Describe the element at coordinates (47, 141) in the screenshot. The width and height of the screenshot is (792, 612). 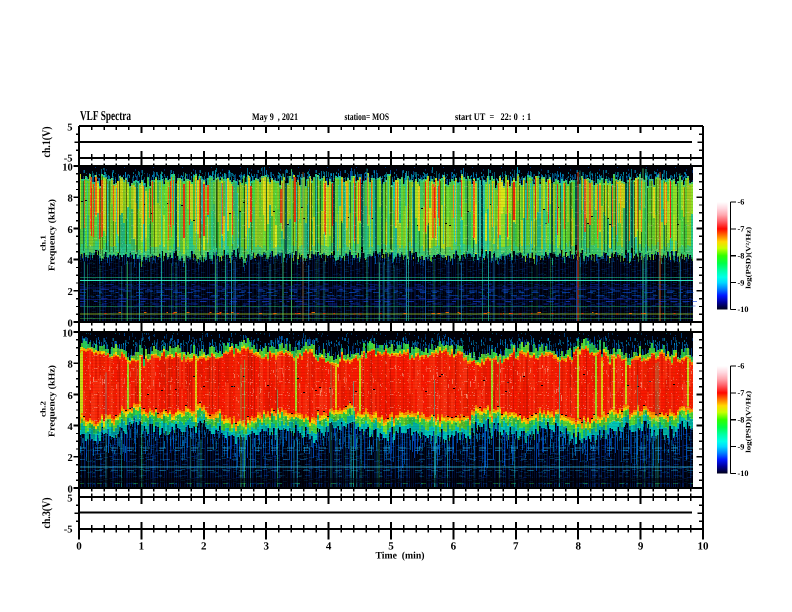
I see `svg-text: ch.1(V)` at that location.